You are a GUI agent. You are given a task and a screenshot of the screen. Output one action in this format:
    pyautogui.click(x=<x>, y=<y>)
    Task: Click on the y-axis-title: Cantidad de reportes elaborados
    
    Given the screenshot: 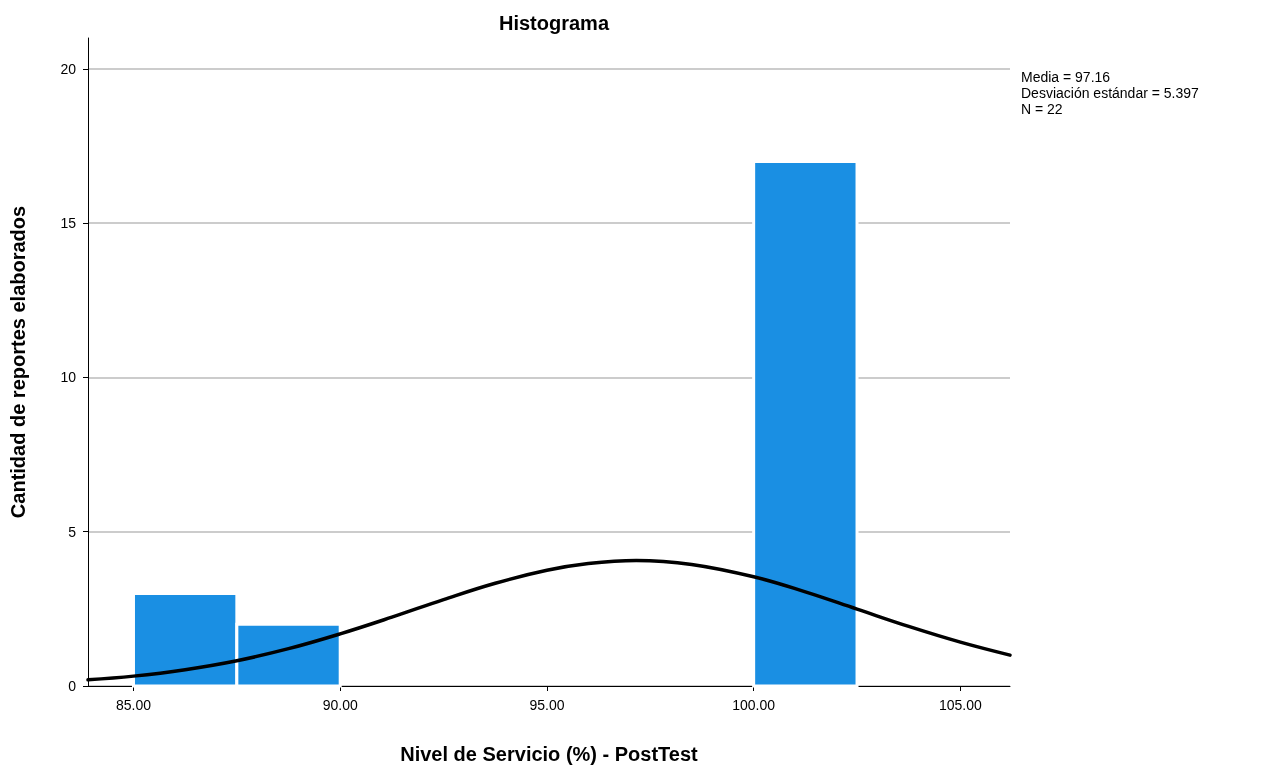 What is the action you would take?
    pyautogui.click(x=18, y=362)
    